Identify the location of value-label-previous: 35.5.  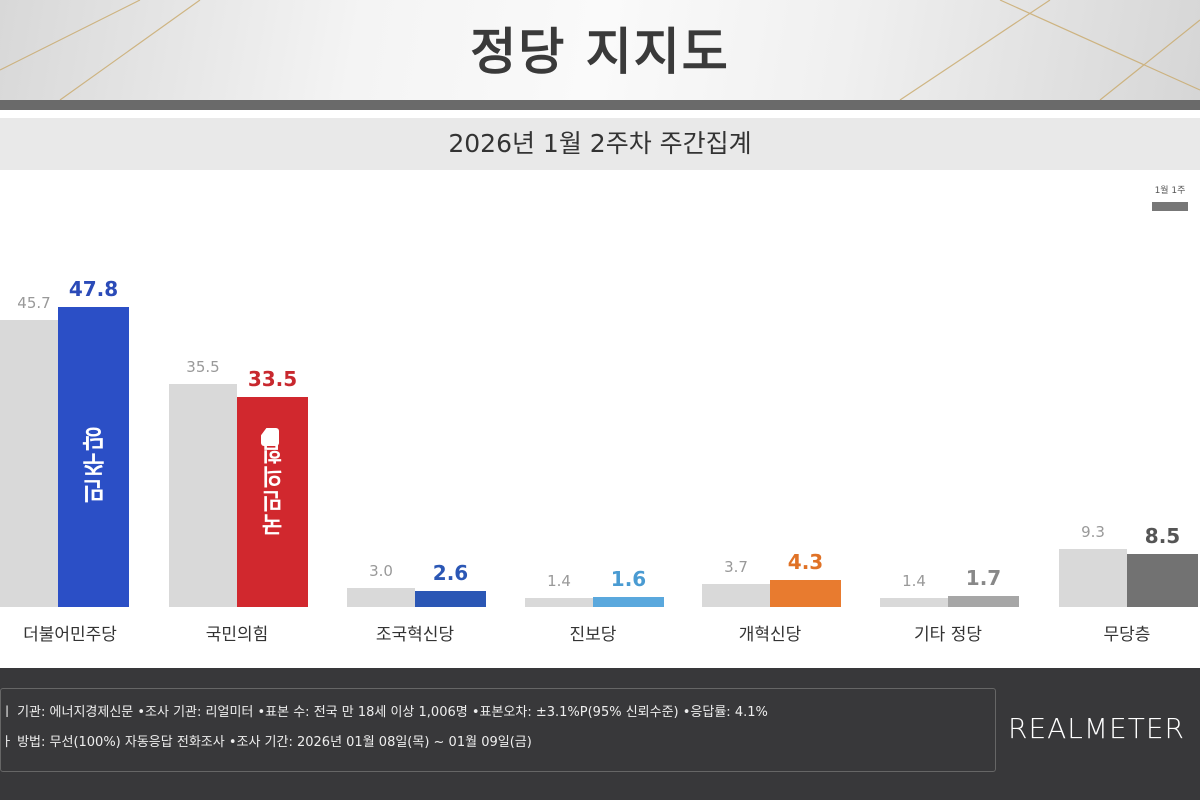
(203, 367).